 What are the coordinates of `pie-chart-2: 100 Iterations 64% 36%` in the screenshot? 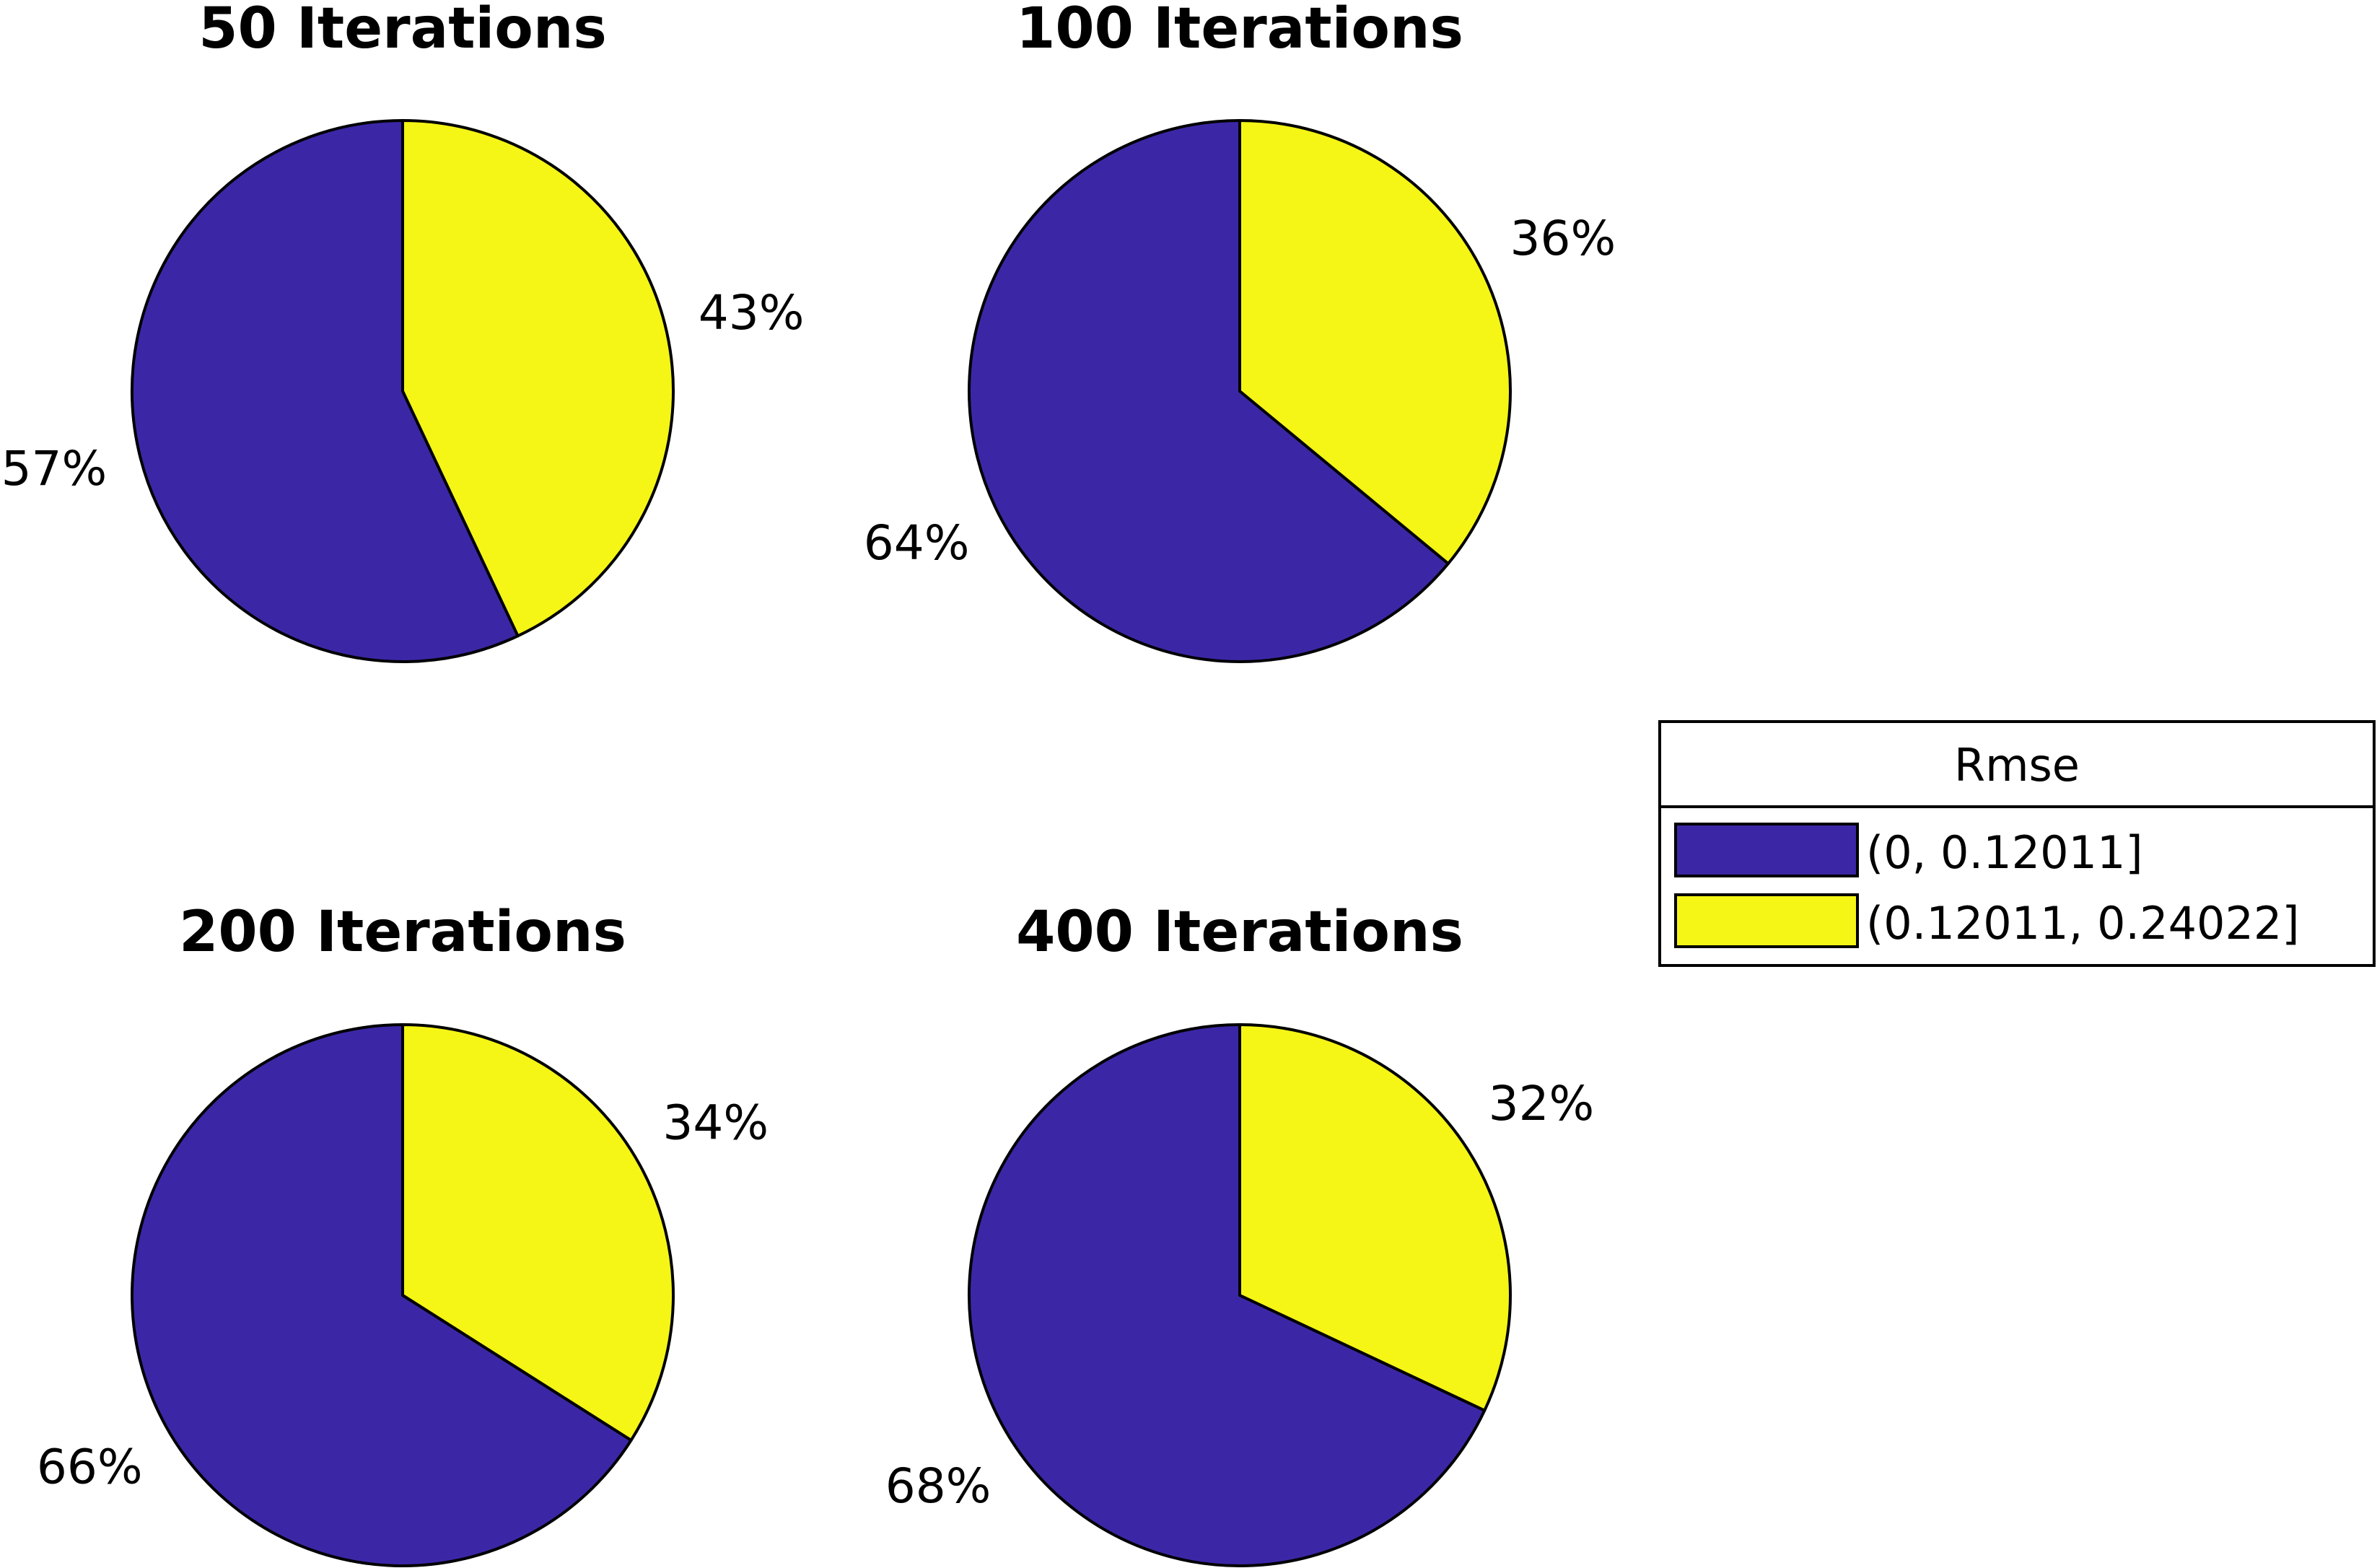 It's located at (1240, 331).